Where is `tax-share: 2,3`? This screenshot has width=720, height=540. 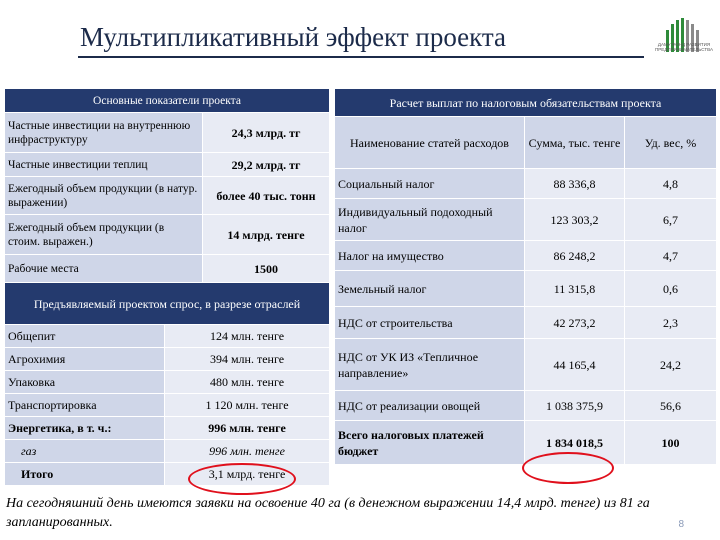 tax-share: 2,3 is located at coordinates (670, 322).